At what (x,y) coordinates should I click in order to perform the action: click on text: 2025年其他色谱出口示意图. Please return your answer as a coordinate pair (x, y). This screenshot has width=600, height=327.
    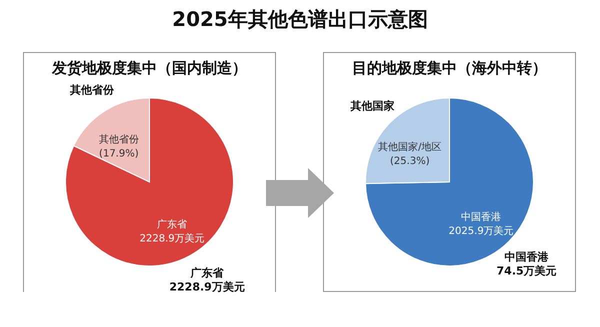
    Looking at the image, I should click on (300, 19).